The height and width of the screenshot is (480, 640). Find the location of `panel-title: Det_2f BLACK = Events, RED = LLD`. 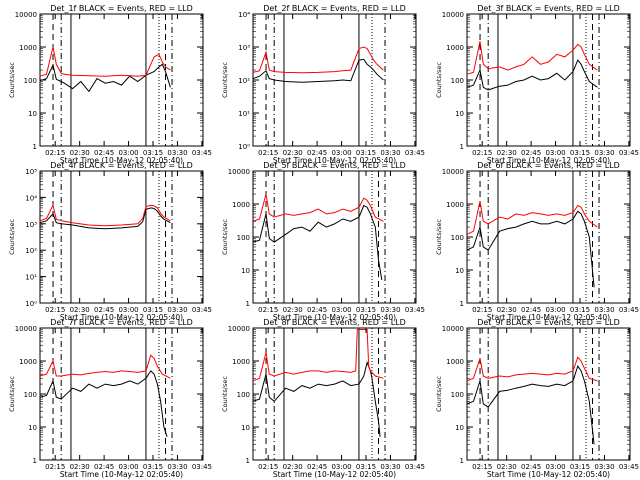

panel-title: Det_2f BLACK = Events, RED = LLD is located at coordinates (334, 8).